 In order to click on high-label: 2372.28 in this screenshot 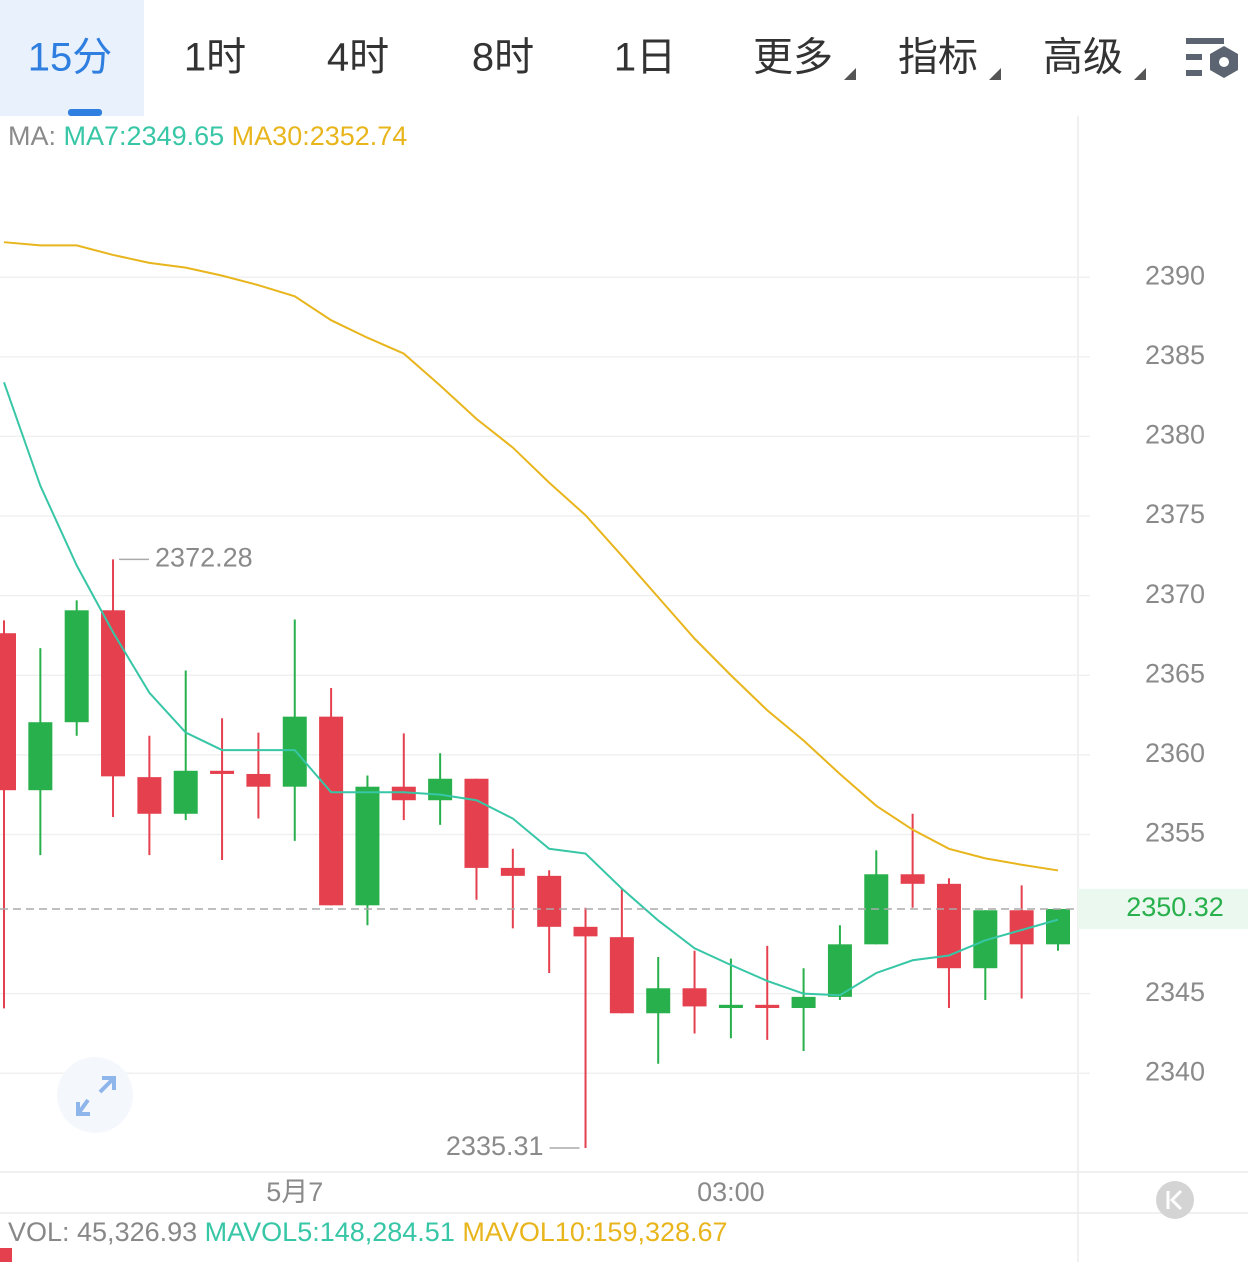, I will do `click(204, 557)`.